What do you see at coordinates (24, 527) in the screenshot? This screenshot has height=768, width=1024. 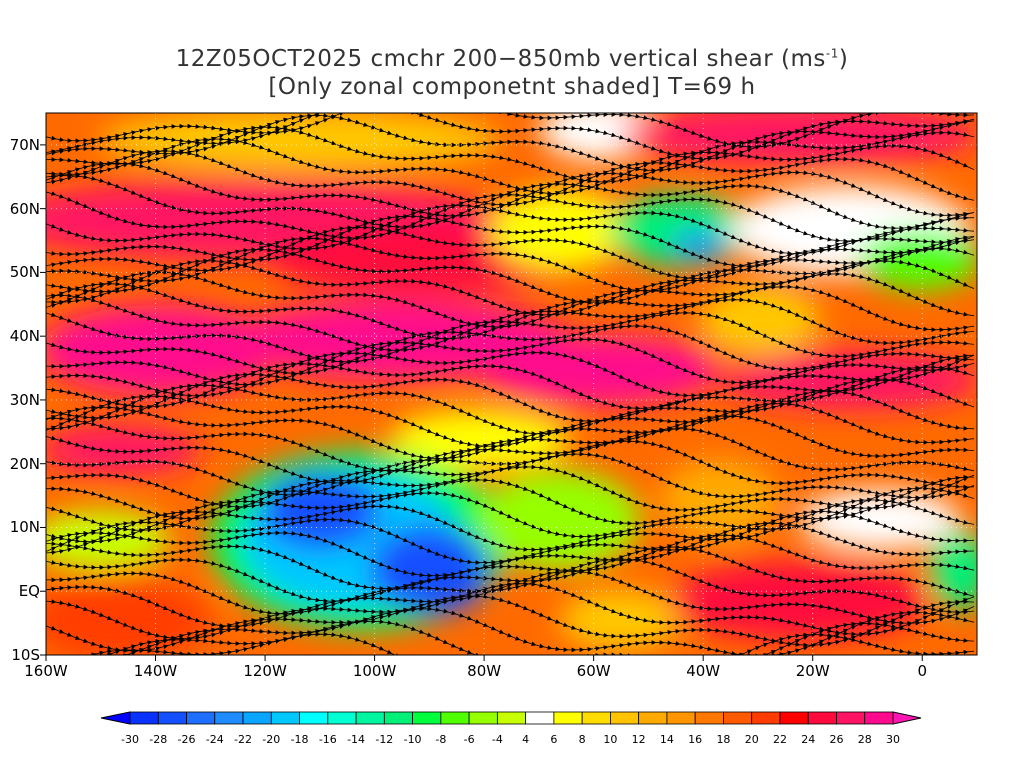 I see `lat-label: 10N` at bounding box center [24, 527].